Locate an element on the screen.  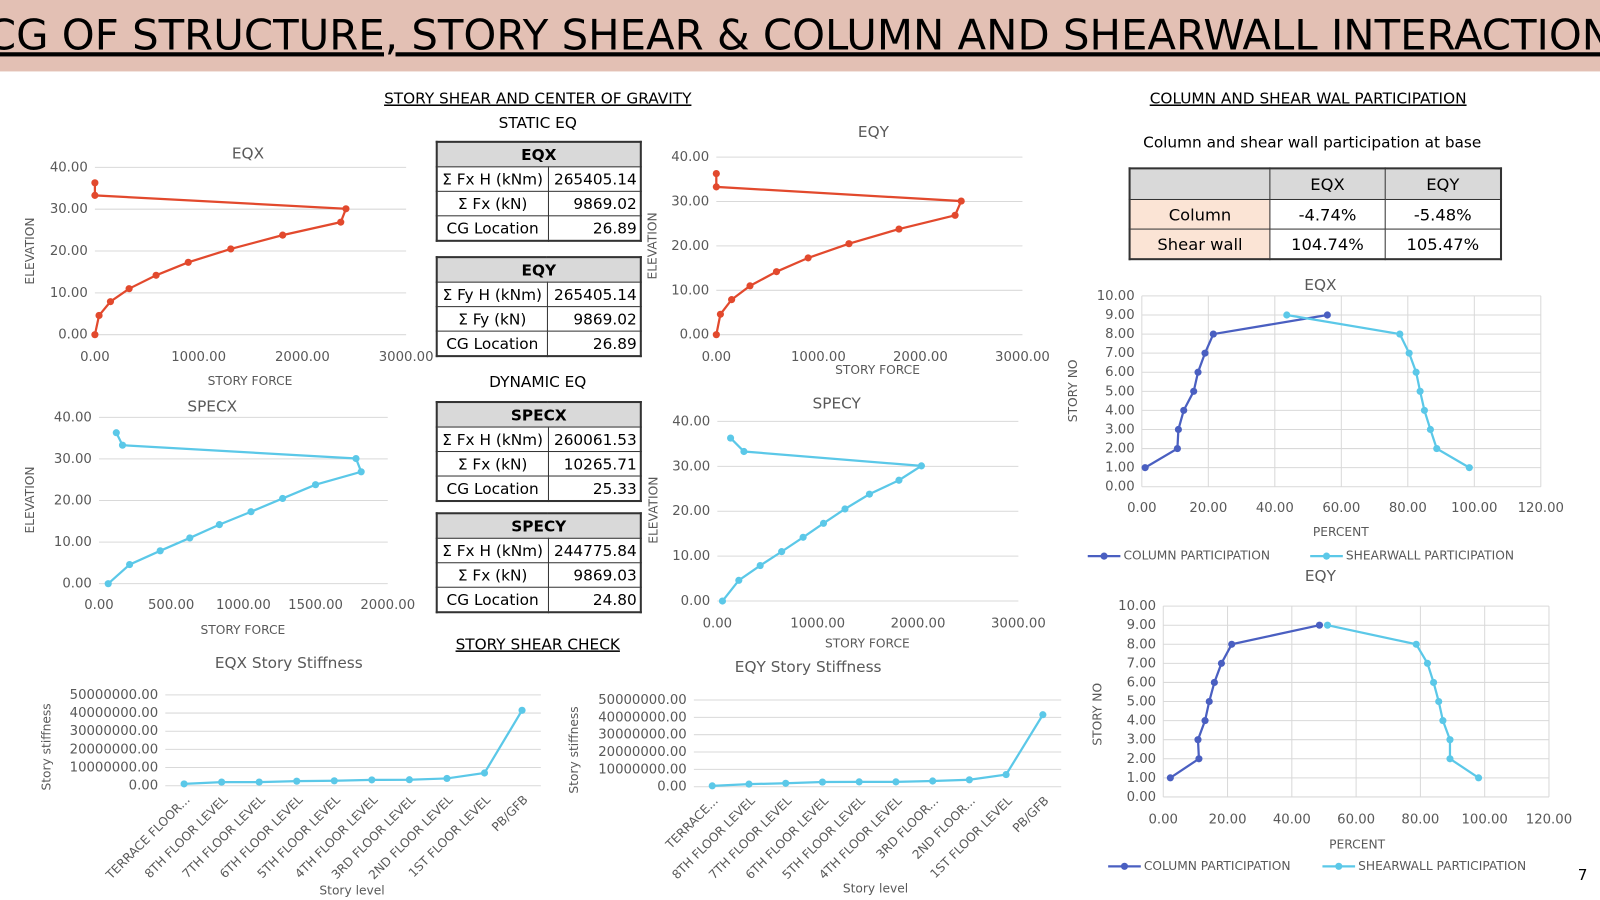
y-tick-label: 5.00 is located at coordinates (1120, 391).